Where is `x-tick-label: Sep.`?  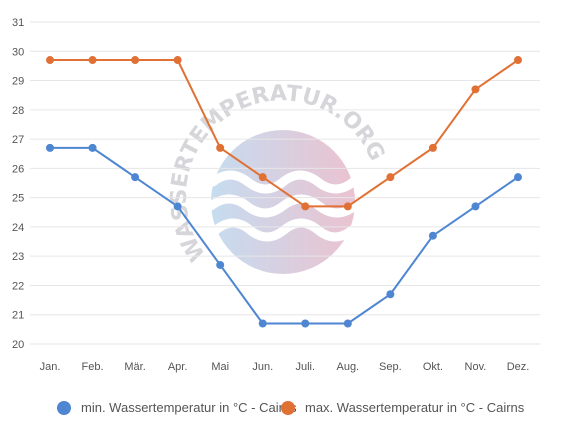
x-tick-label: Sep. is located at coordinates (390, 367).